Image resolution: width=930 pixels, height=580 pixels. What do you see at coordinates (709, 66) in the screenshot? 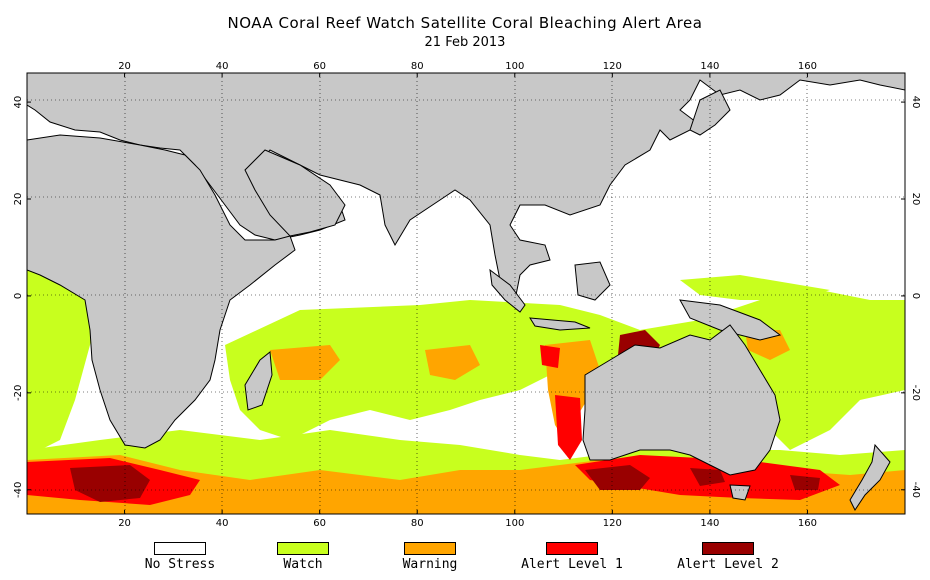
I see `lon-tick-label-top: 140` at bounding box center [709, 66].